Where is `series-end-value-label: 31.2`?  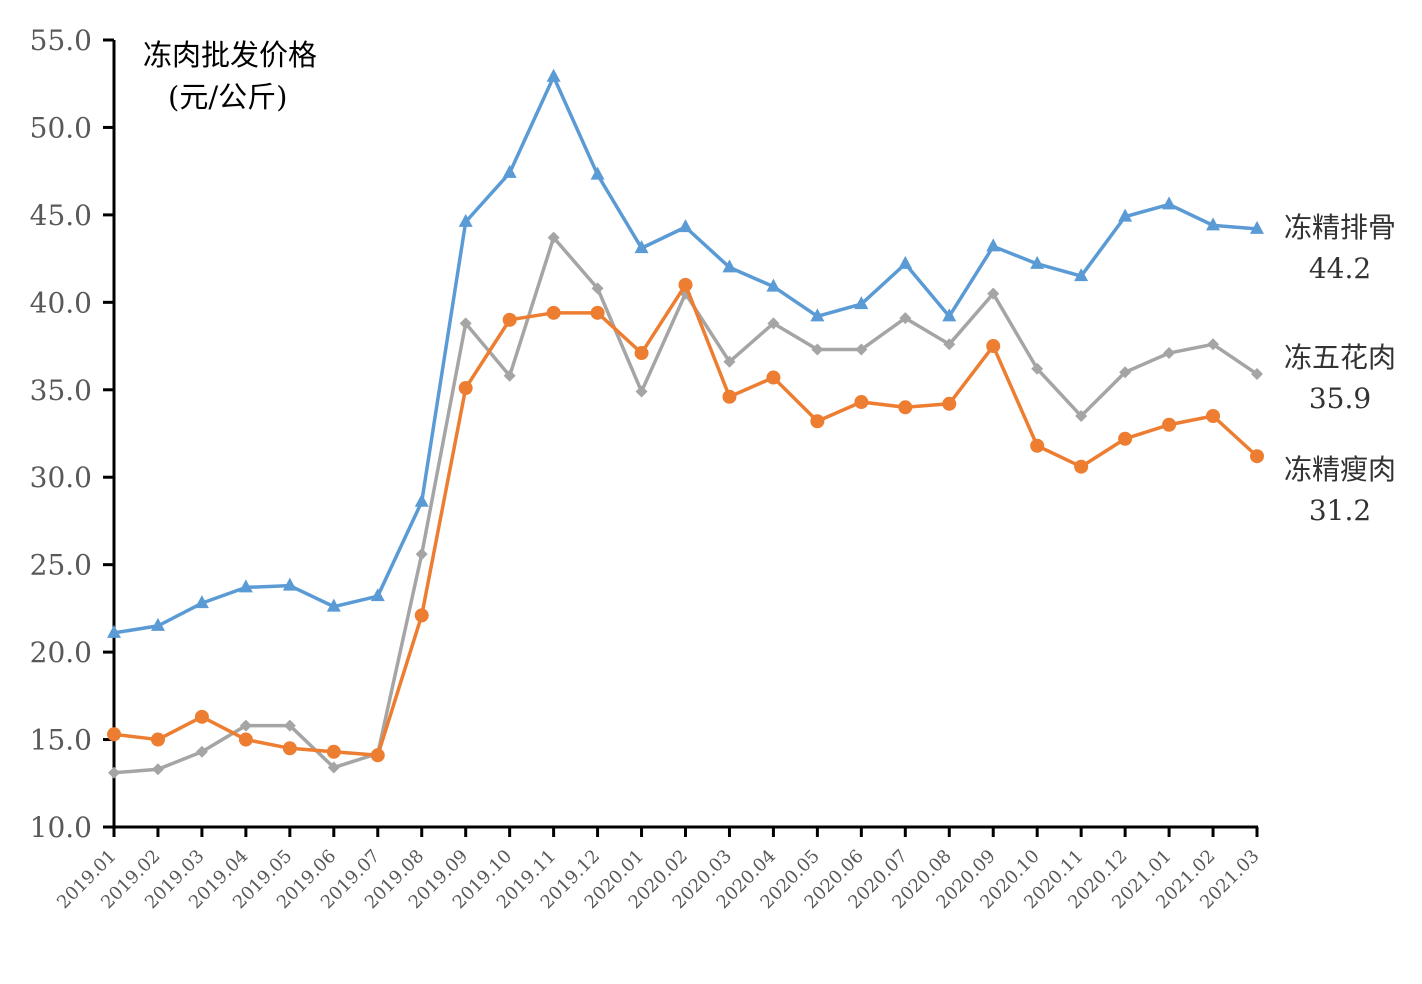
series-end-value-label: 31.2 is located at coordinates (1340, 510).